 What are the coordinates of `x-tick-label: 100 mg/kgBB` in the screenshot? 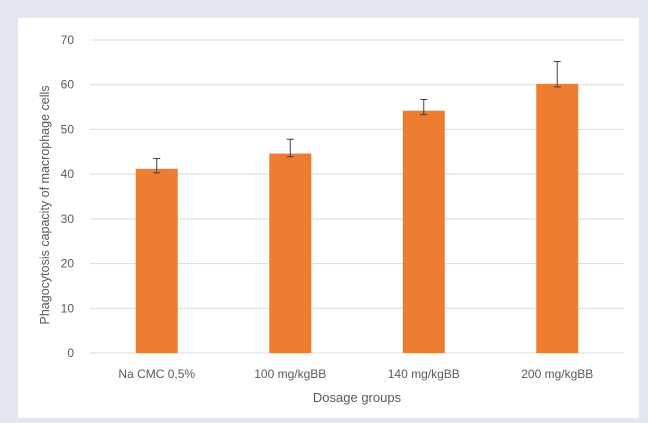 It's located at (290, 374).